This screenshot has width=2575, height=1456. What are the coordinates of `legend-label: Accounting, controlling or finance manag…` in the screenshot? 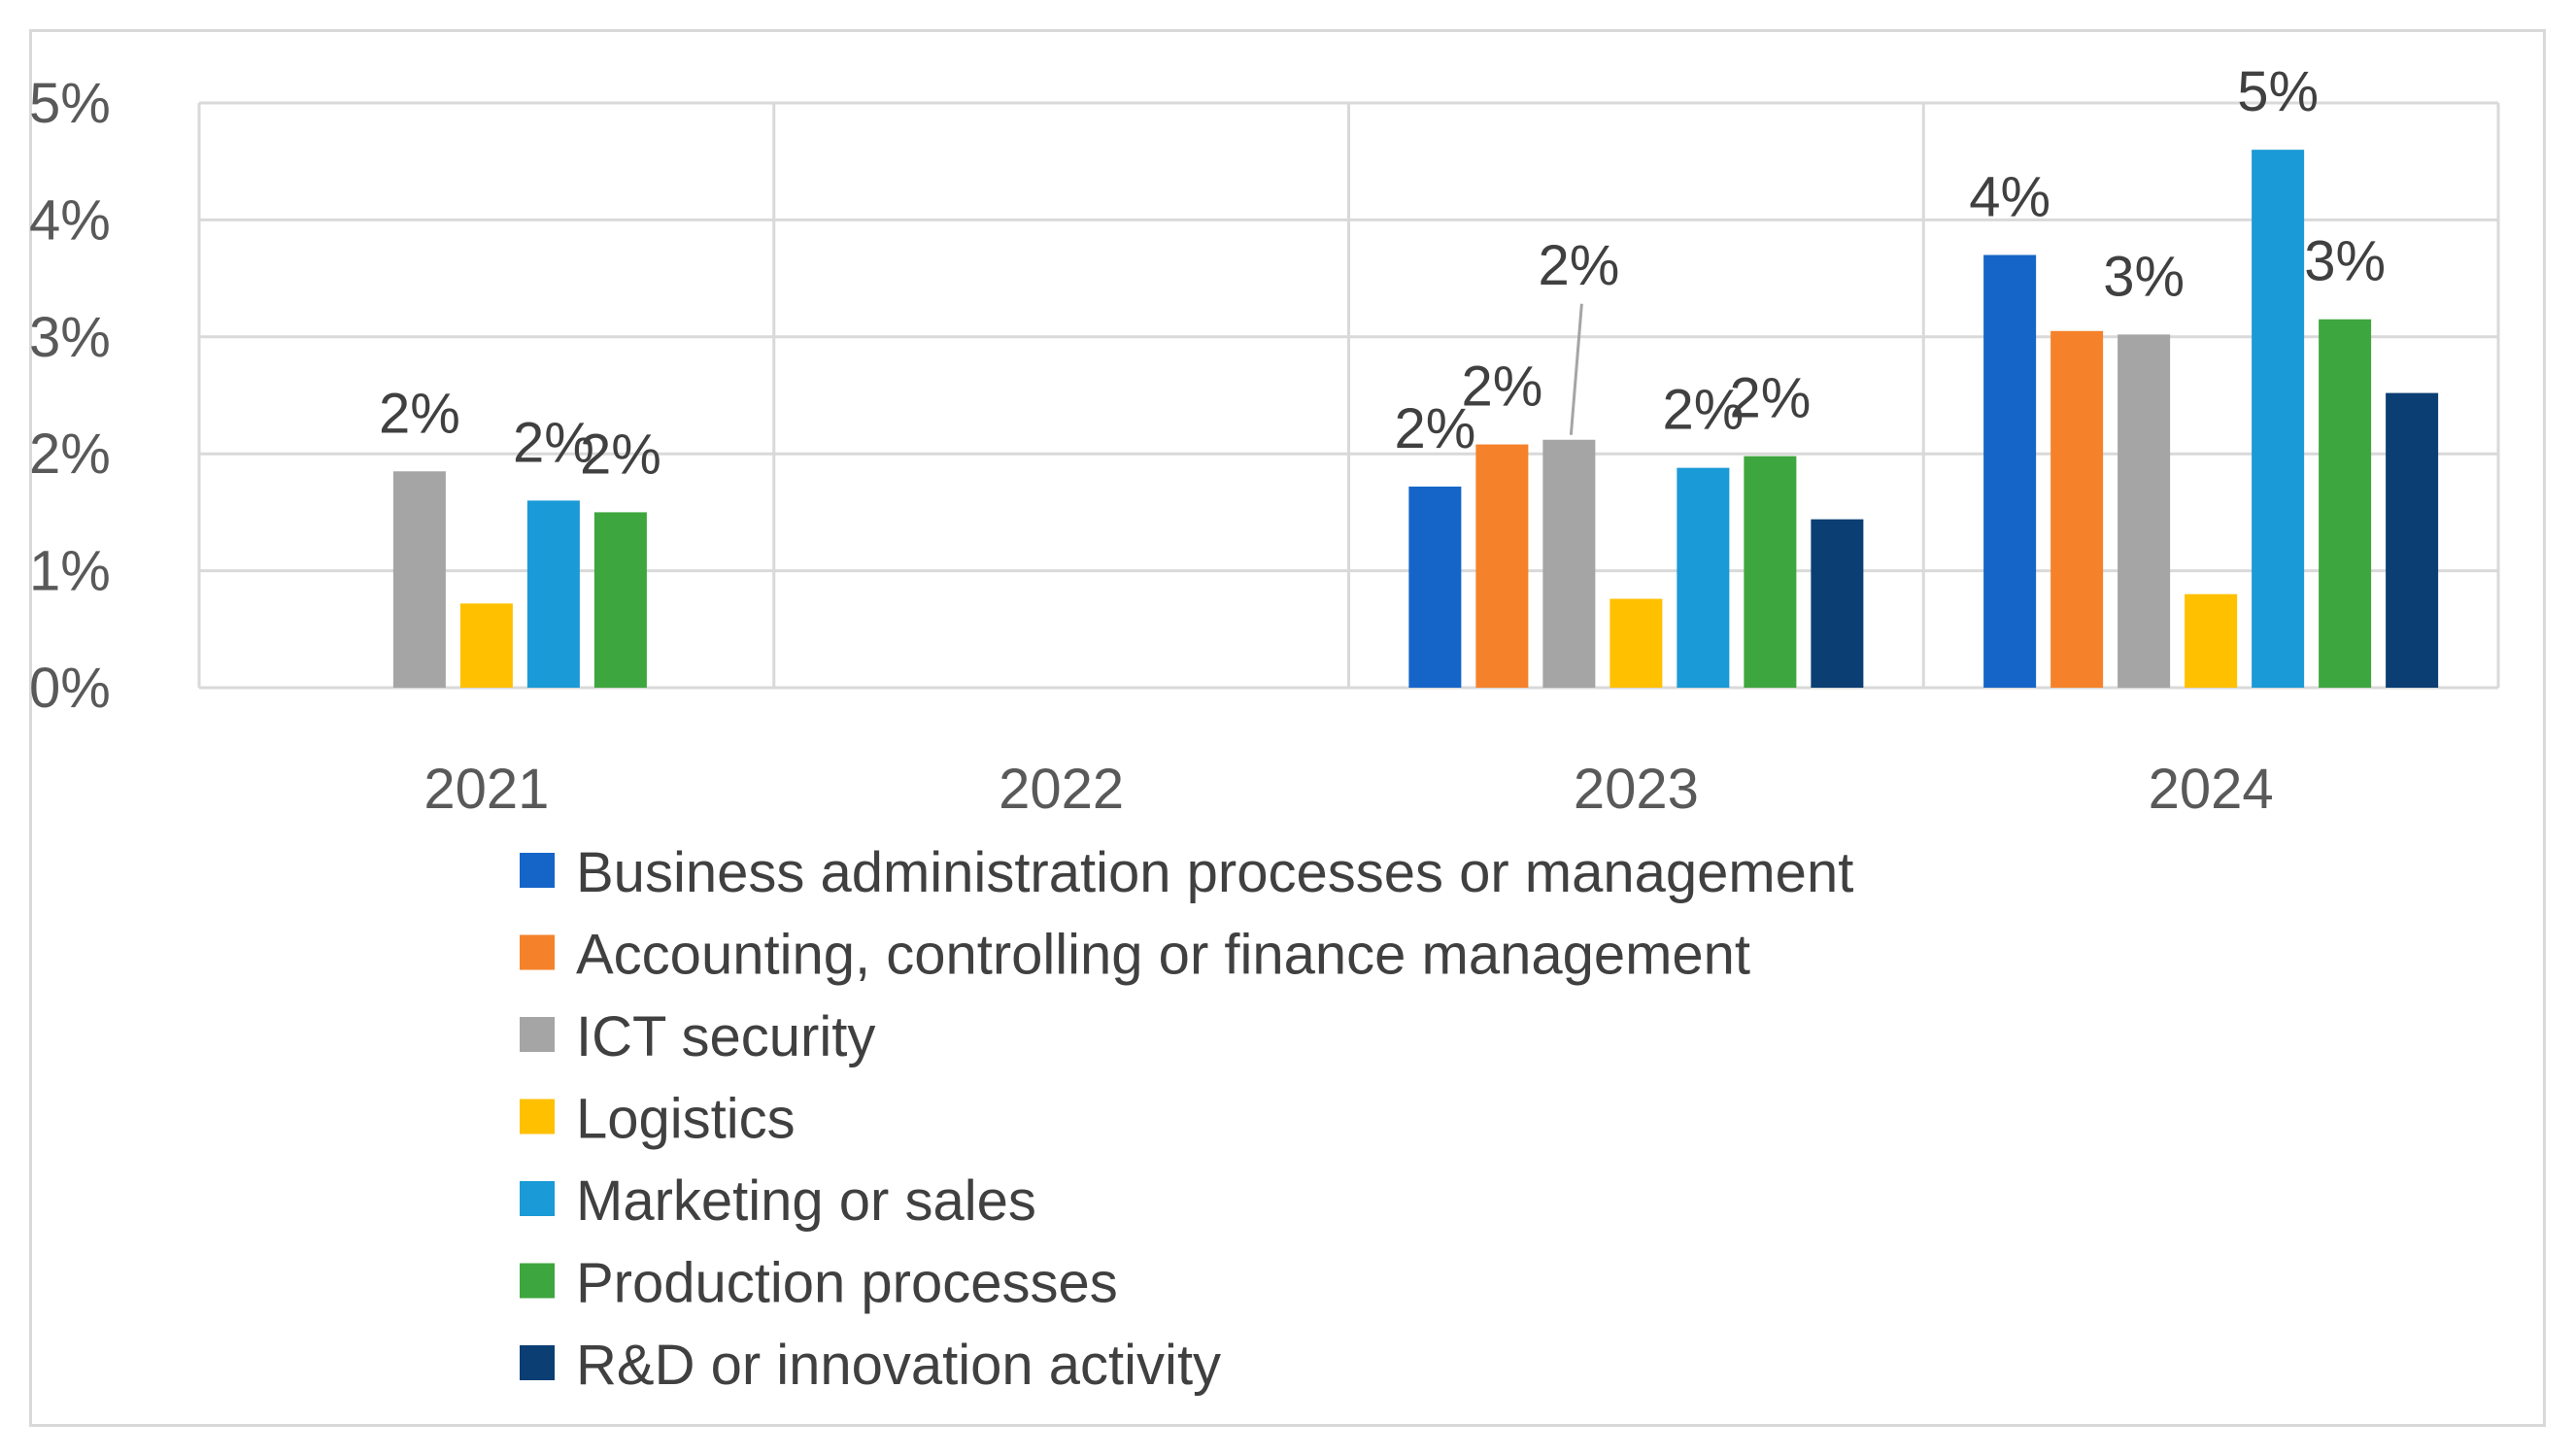 It's located at (1163, 955).